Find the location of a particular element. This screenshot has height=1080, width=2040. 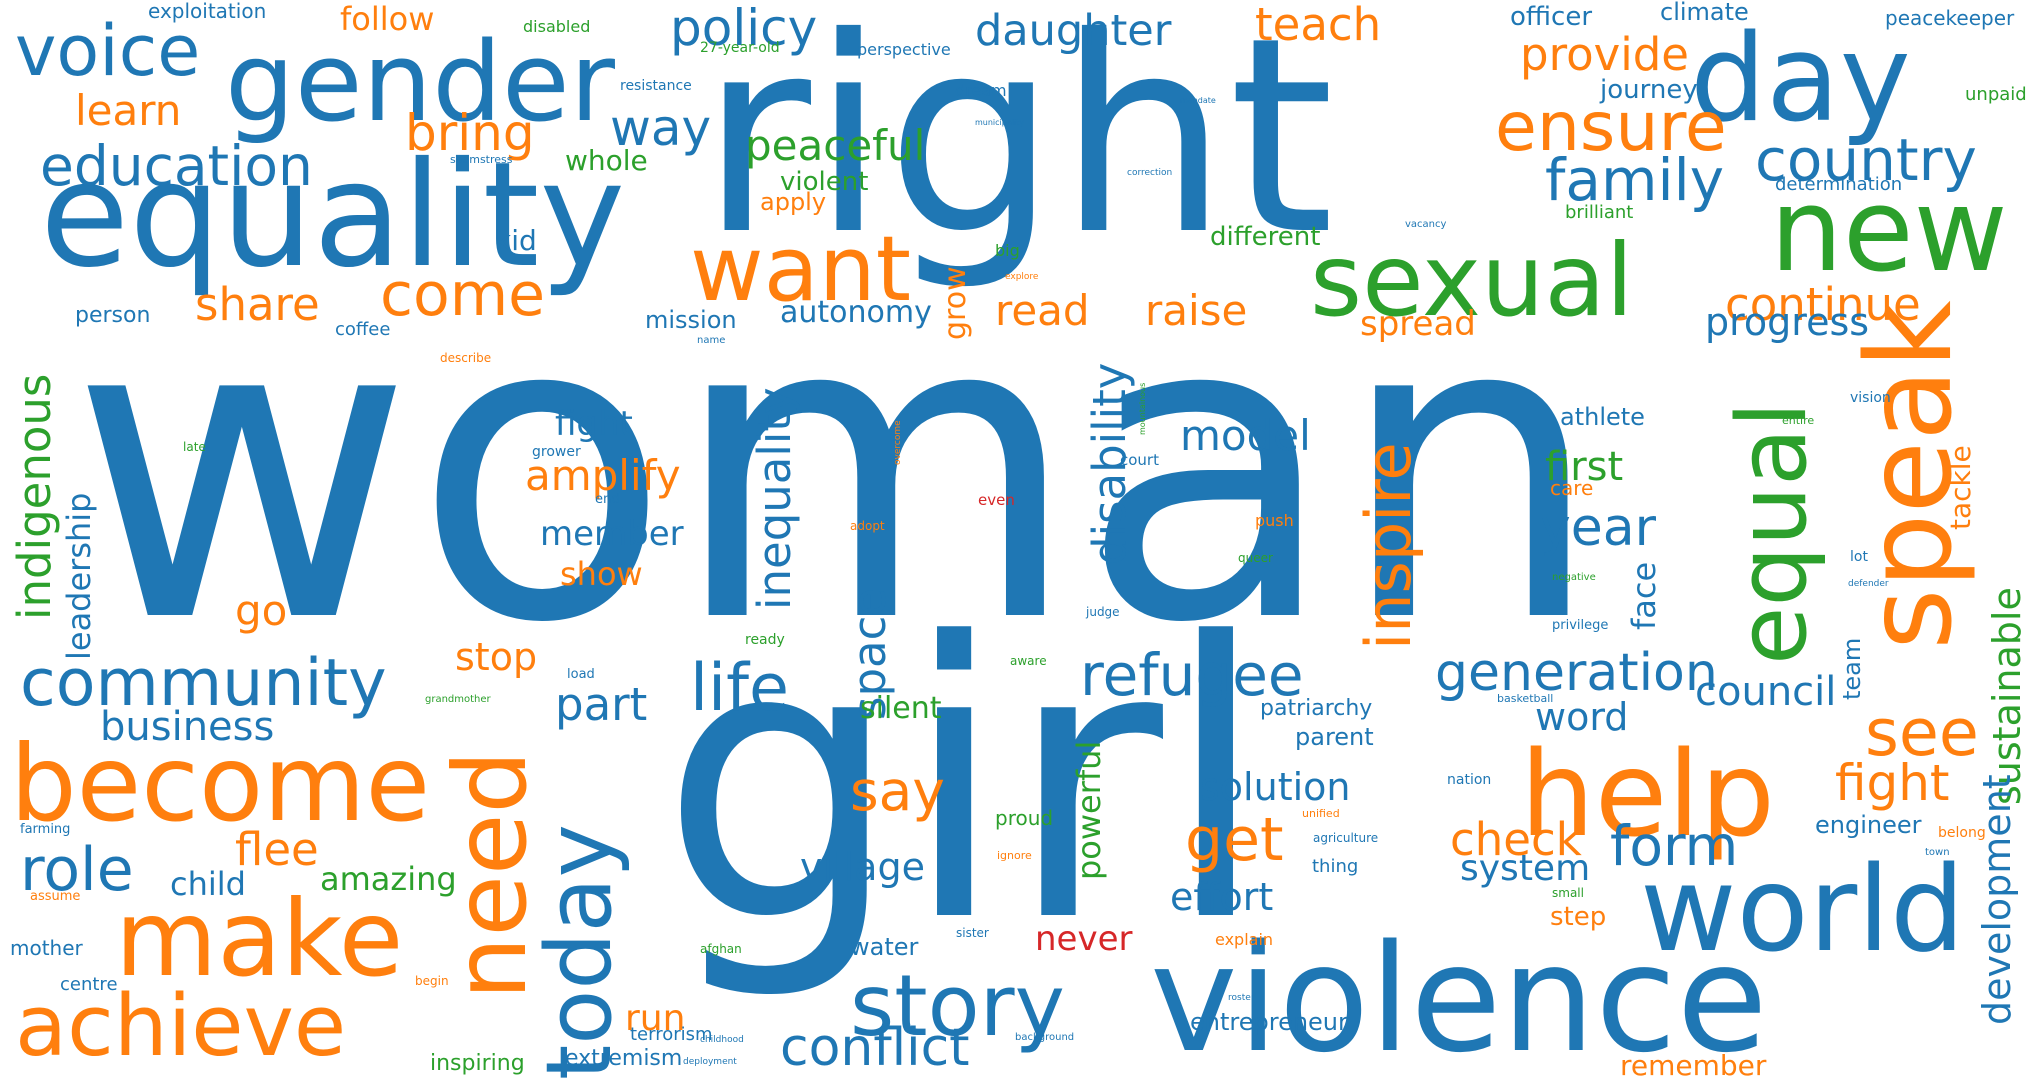

word-amplify: amplify is located at coordinates (603, 475).